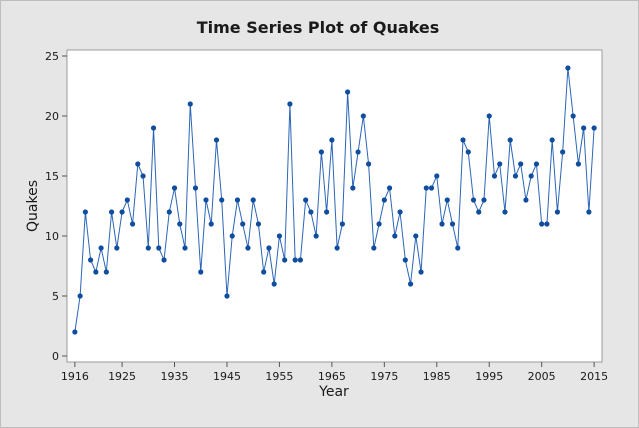  I want to click on data-point-1949, so click(248, 248).